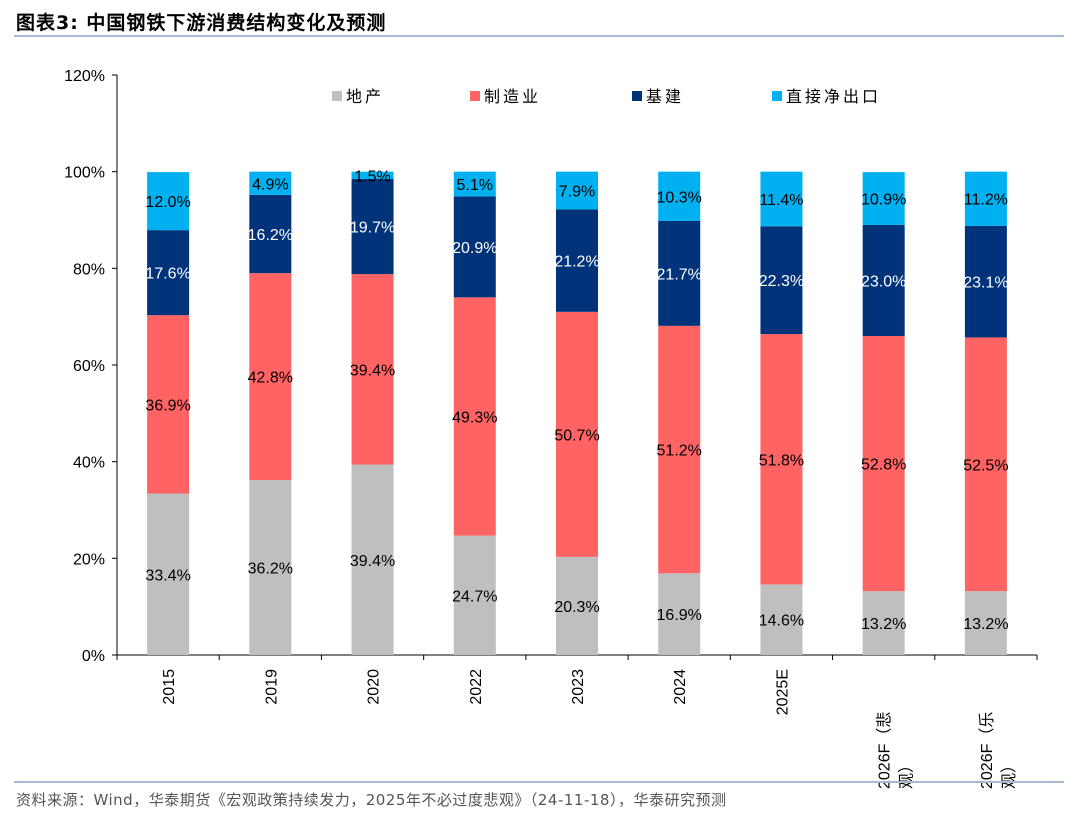 Image resolution: width=1080 pixels, height=815 pixels. I want to click on x-tick-label: 2026F（乐 观）, so click(998, 750).